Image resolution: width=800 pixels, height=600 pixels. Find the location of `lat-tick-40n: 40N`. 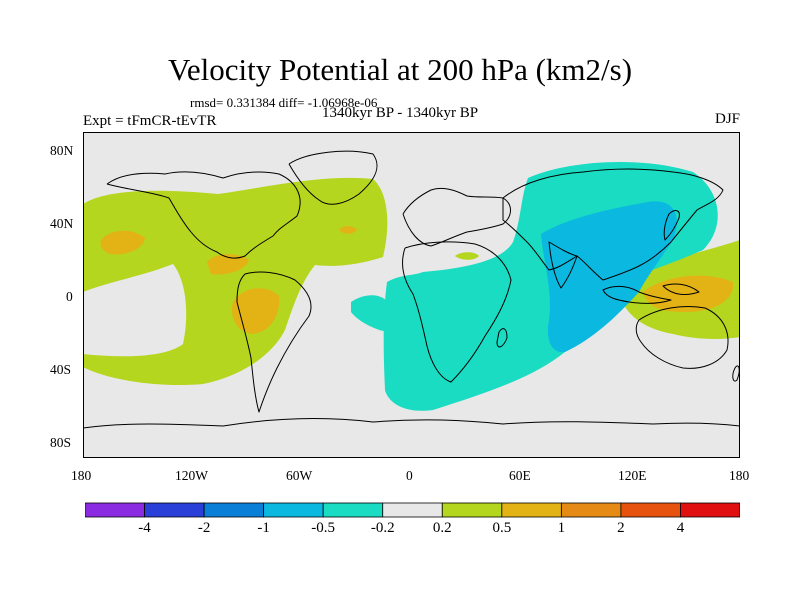

lat-tick-40n: 40N is located at coordinates (62, 223).